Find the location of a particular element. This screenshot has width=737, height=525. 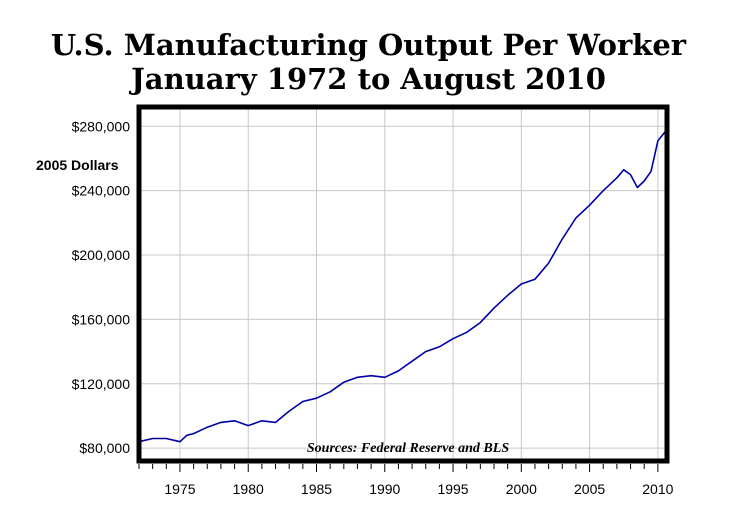

chart-subtitle: January 1972 to August 2010 is located at coordinates (368, 79).